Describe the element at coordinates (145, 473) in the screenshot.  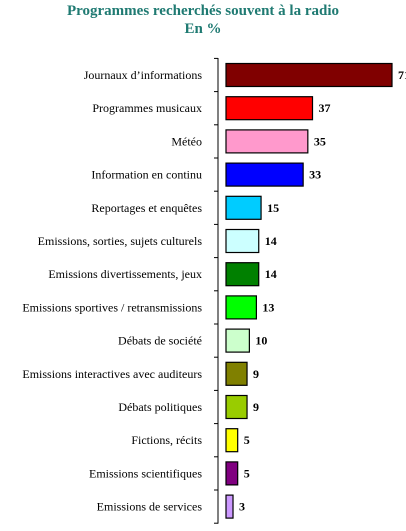
I see `category-label: Emissions scientifiques` at that location.